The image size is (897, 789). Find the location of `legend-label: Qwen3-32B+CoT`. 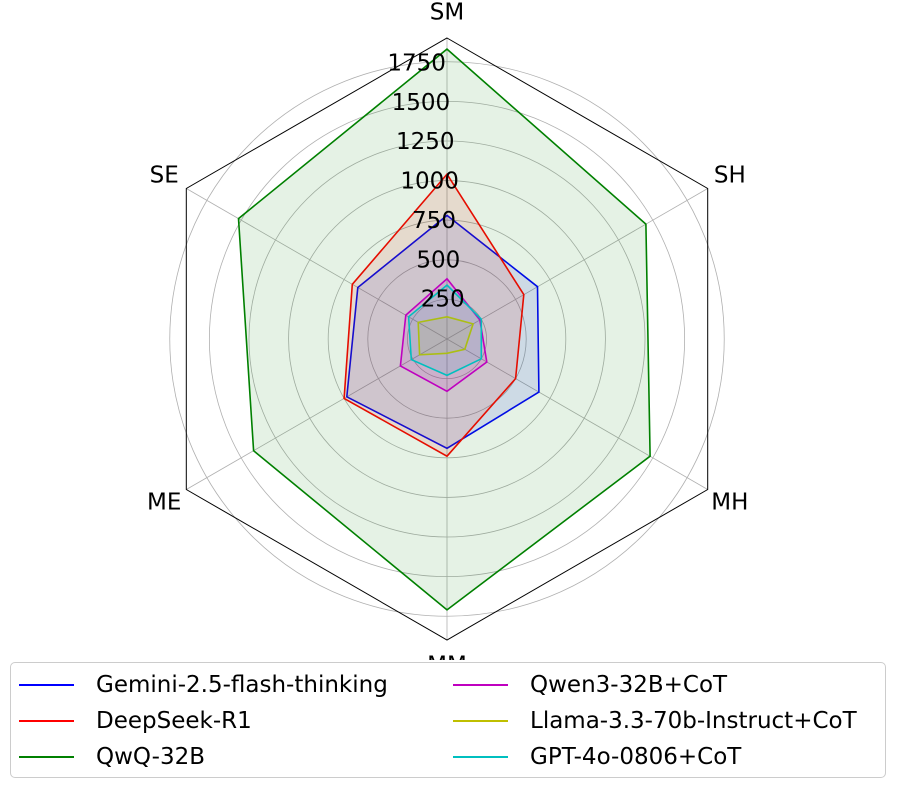

legend-label: Qwen3-32B+CoT is located at coordinates (629, 685).